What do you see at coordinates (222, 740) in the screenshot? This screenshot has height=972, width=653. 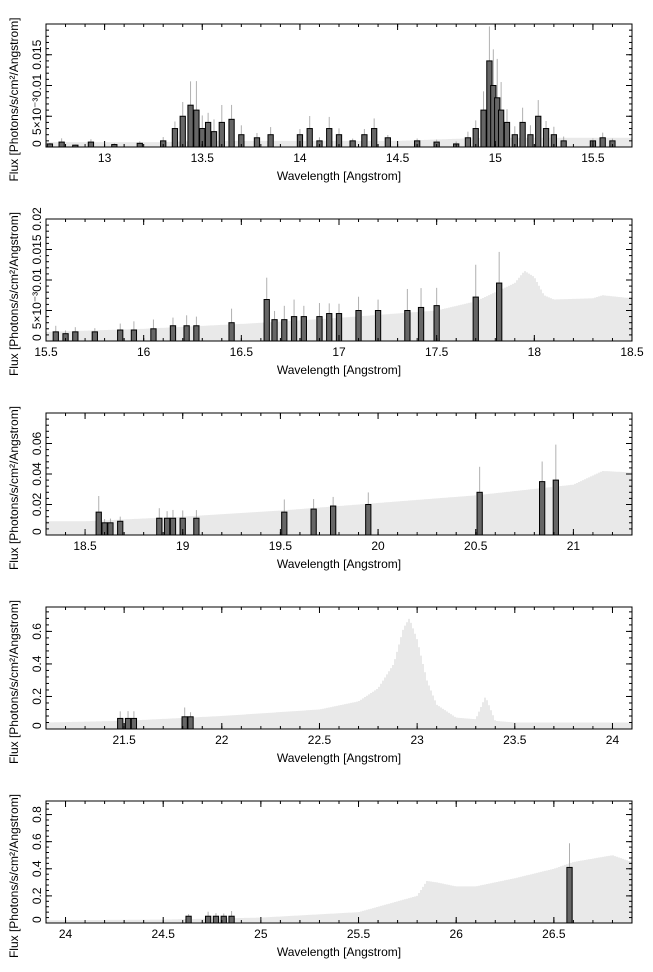 I see `x-tick-label: 22` at bounding box center [222, 740].